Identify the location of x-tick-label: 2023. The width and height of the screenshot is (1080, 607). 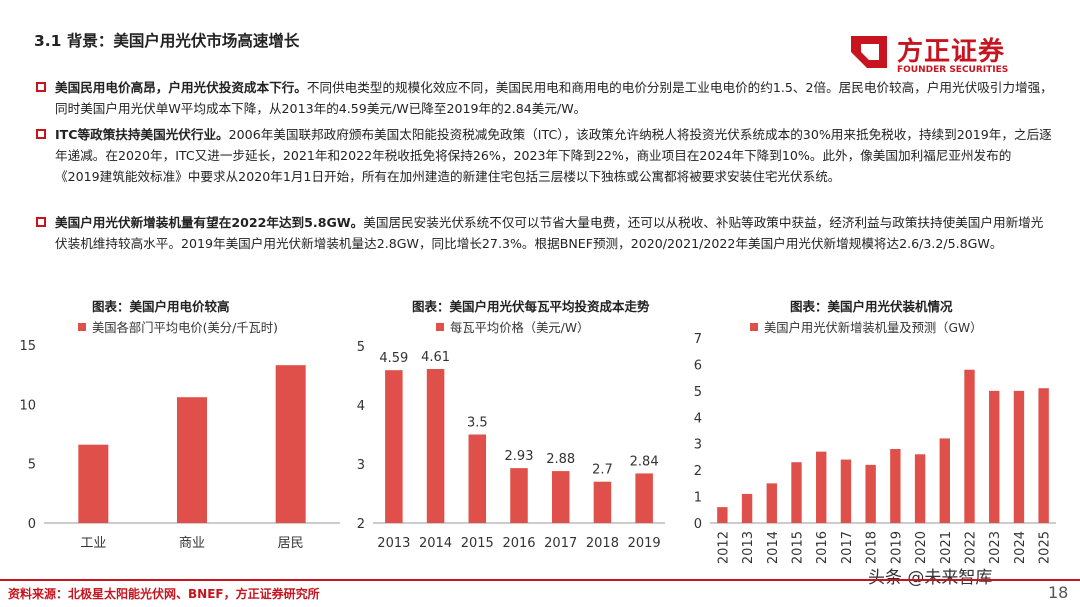
(995, 547).